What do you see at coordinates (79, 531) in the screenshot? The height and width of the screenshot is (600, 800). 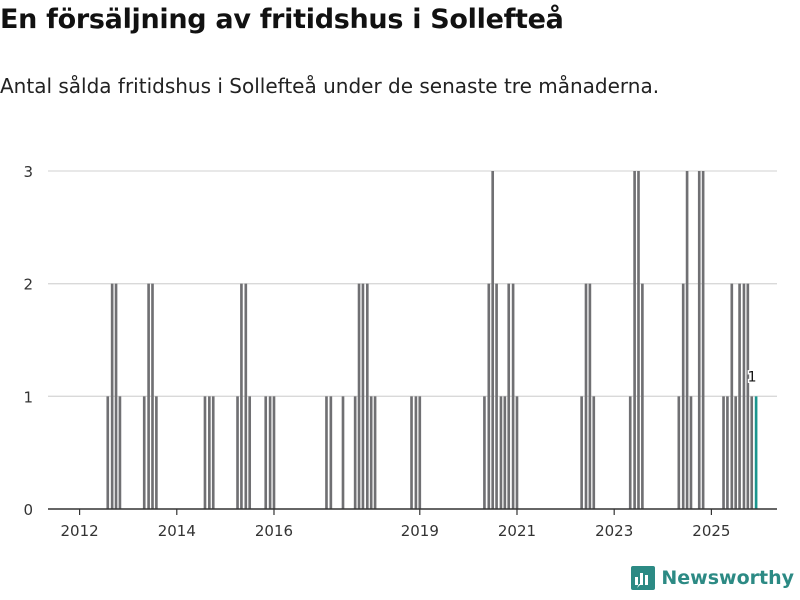 I see `x-tick-label: 2012` at bounding box center [79, 531].